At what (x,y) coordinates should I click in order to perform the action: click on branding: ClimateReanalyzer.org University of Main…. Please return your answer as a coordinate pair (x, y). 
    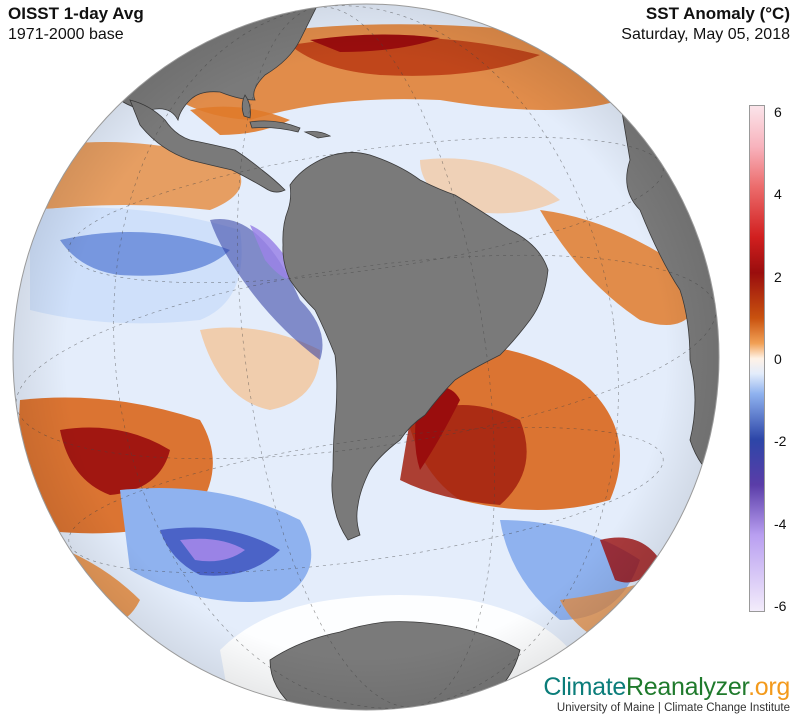
    Looking at the image, I should click on (666, 693).